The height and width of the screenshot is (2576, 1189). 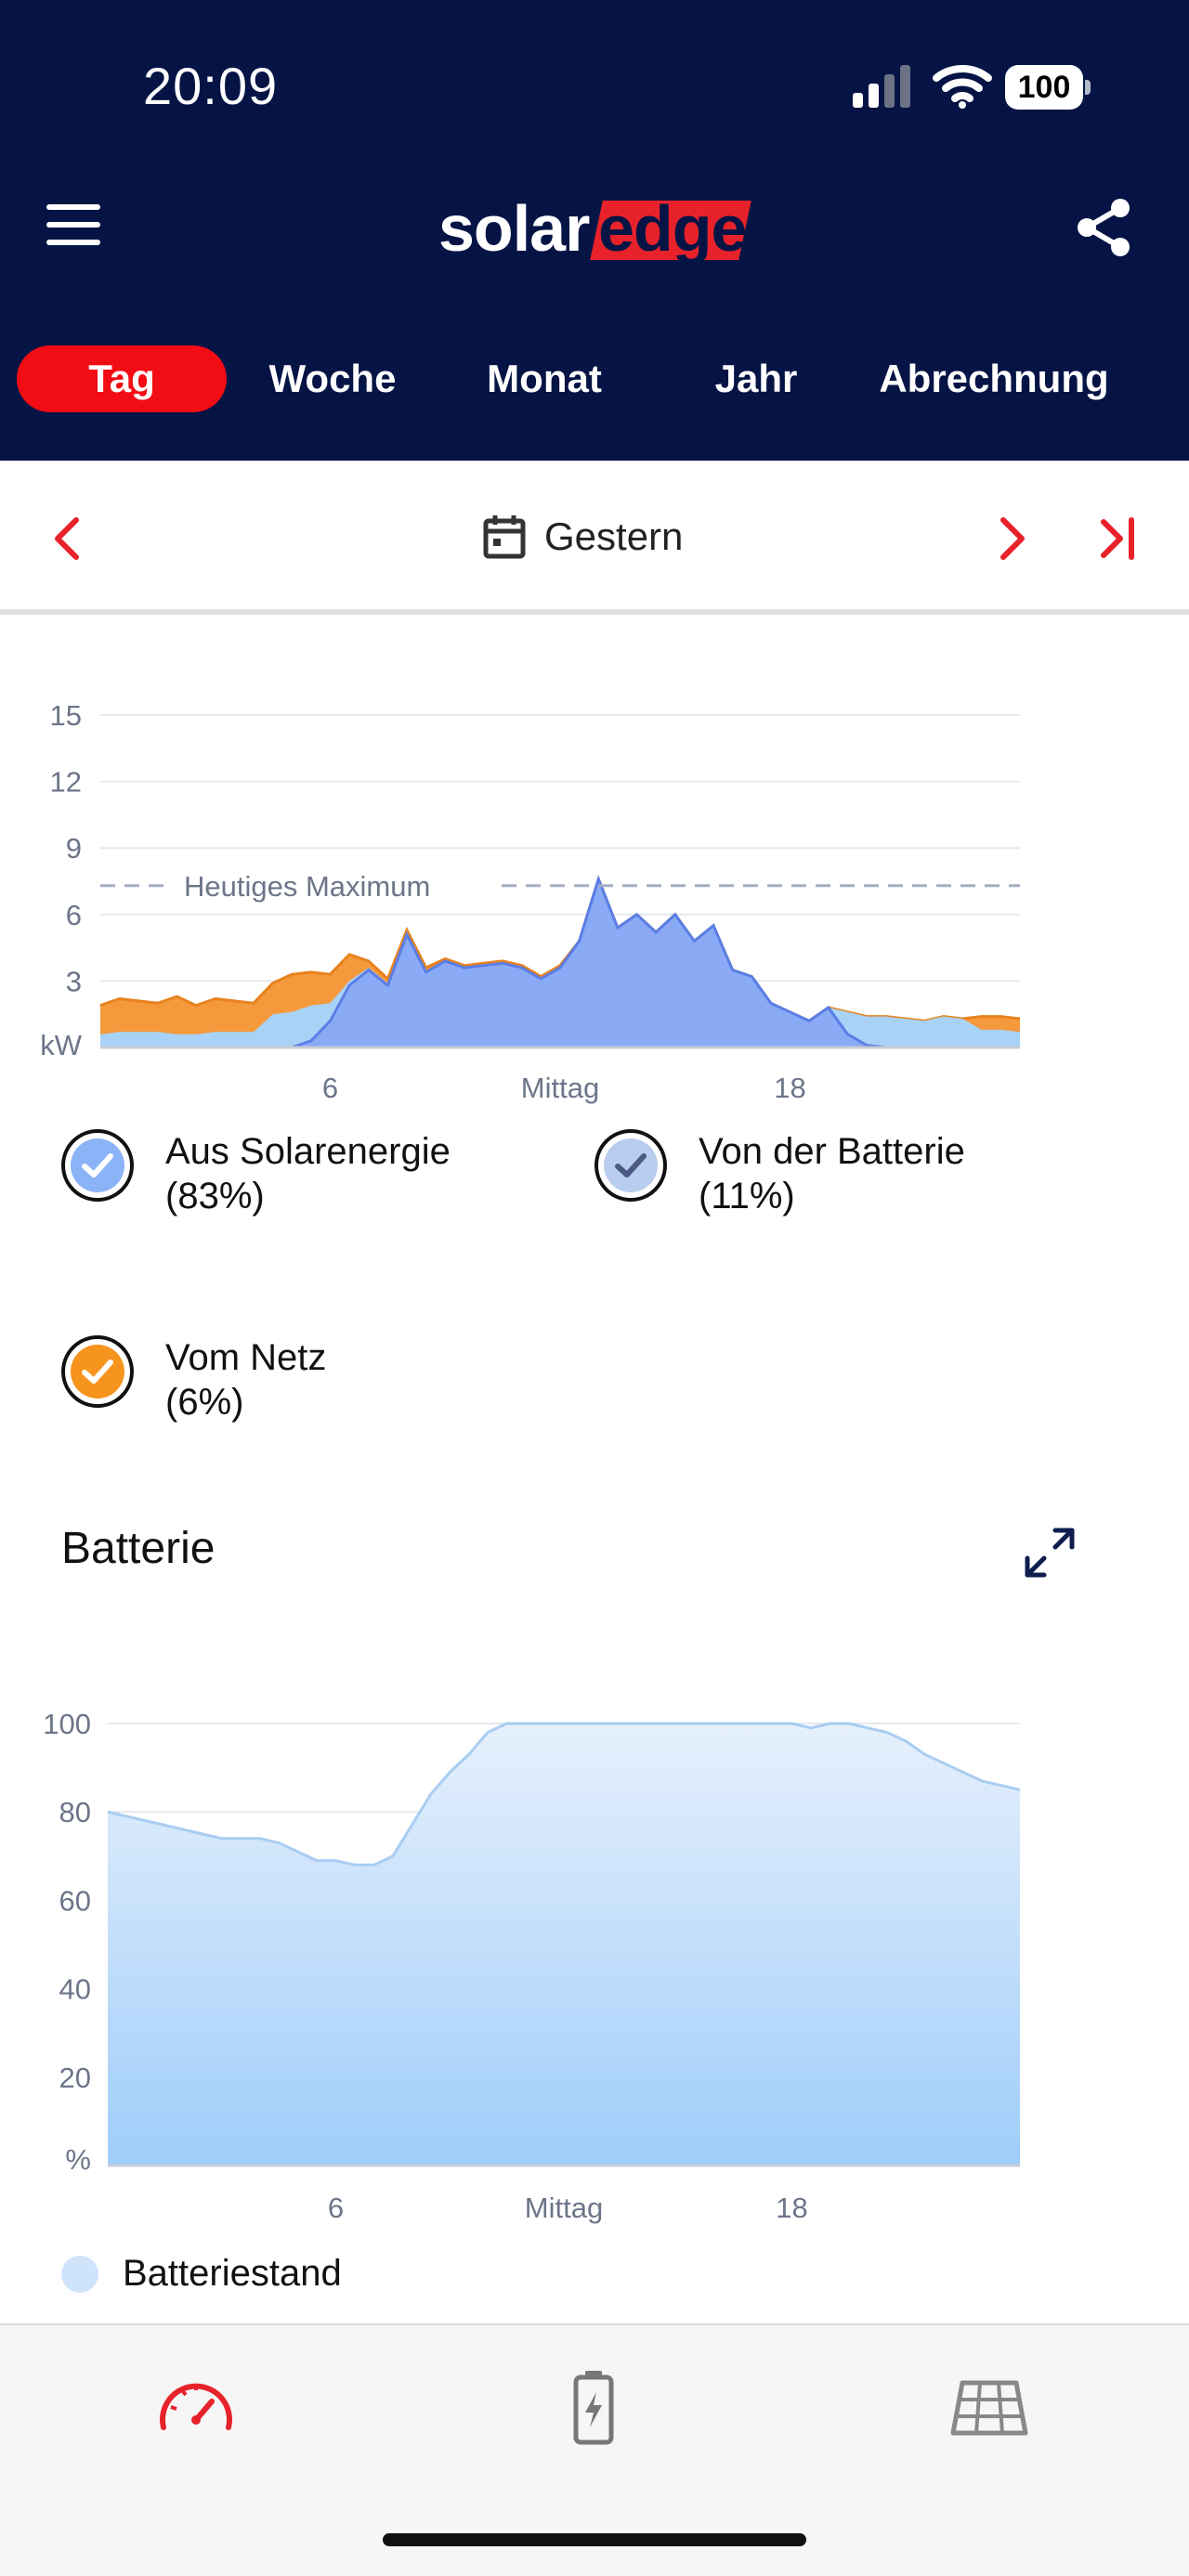 I want to click on y-axis-unit: kW, so click(x=62, y=1045).